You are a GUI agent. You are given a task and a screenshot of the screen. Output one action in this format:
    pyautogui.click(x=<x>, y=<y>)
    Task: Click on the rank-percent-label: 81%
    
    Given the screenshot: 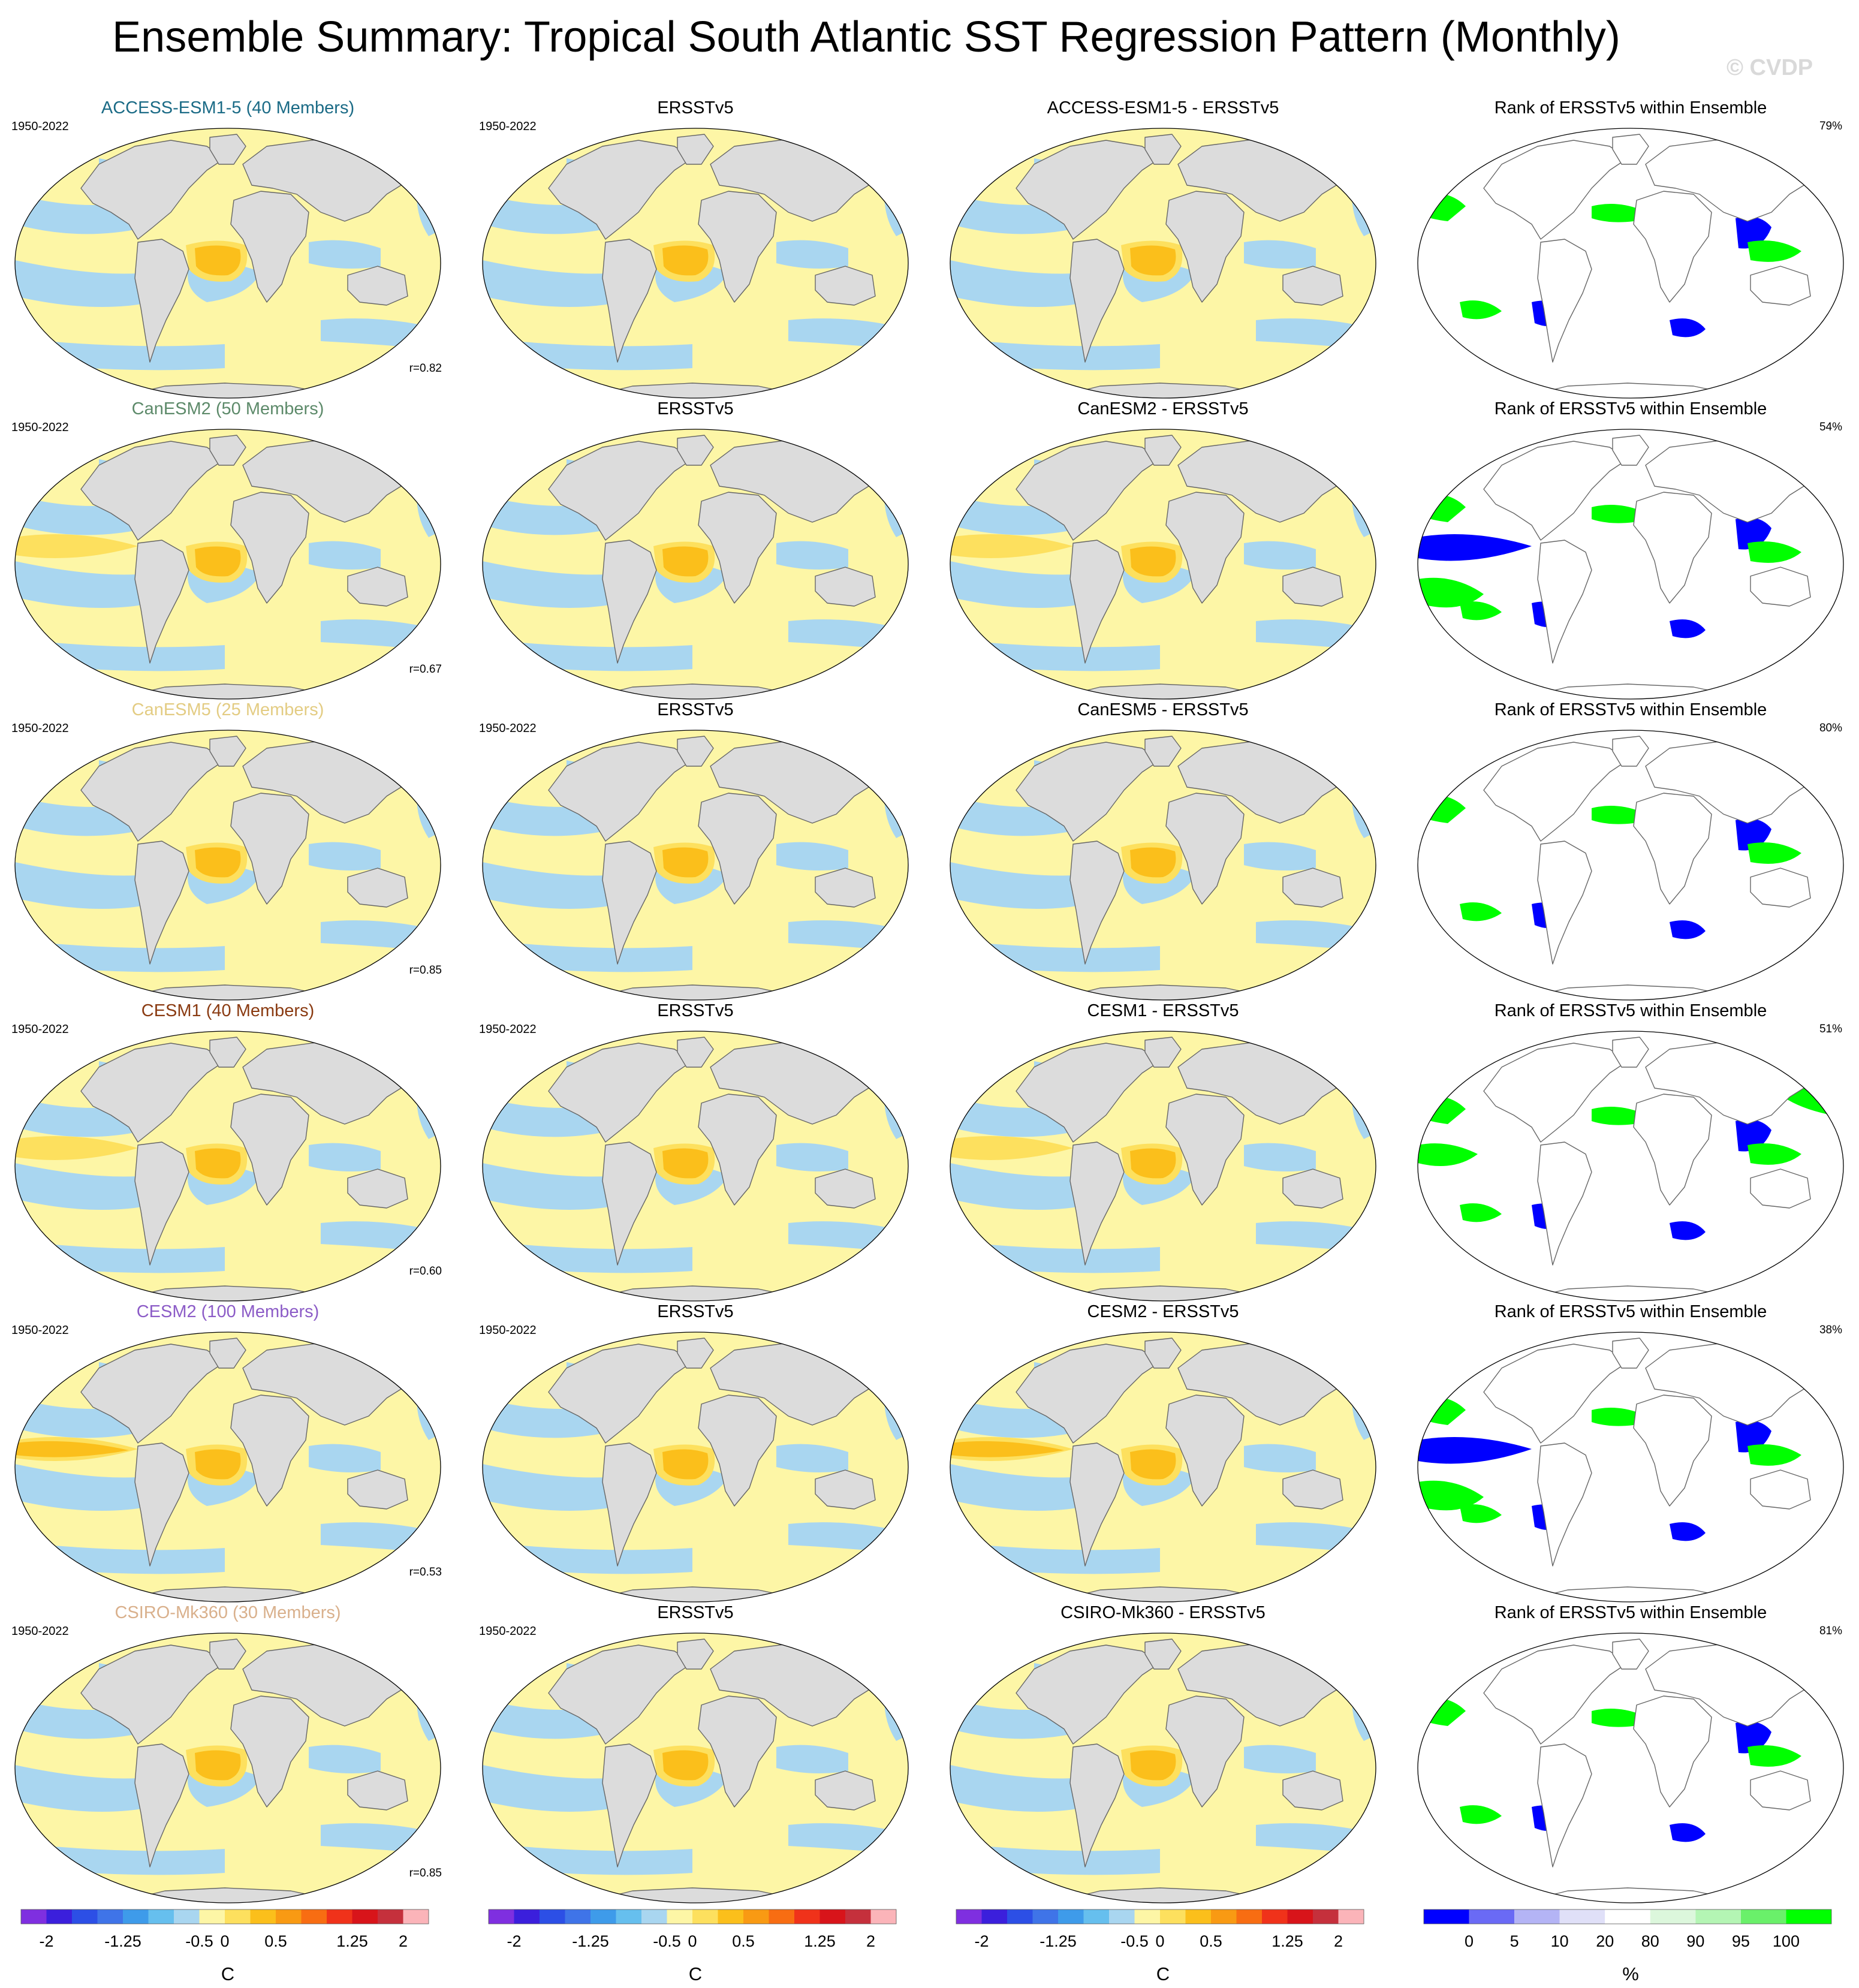 What is the action you would take?
    pyautogui.click(x=1830, y=1631)
    